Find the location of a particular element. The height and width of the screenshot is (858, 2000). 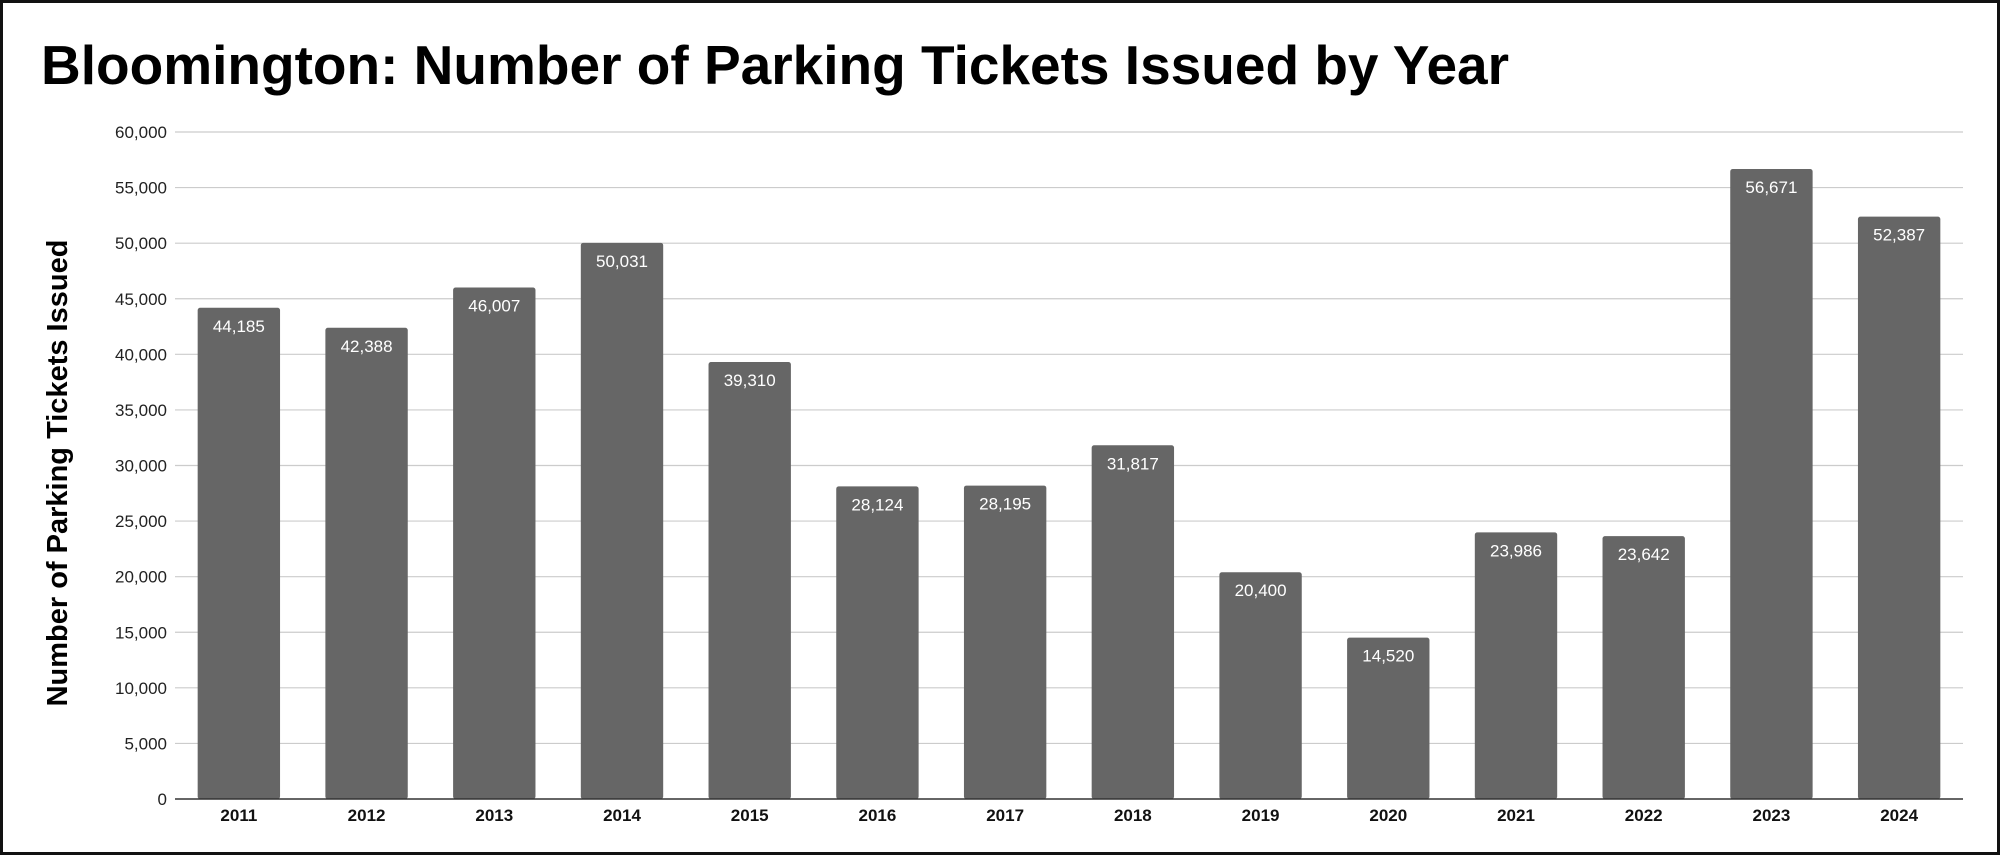

x-tick-label: 2019 is located at coordinates (1261, 815).